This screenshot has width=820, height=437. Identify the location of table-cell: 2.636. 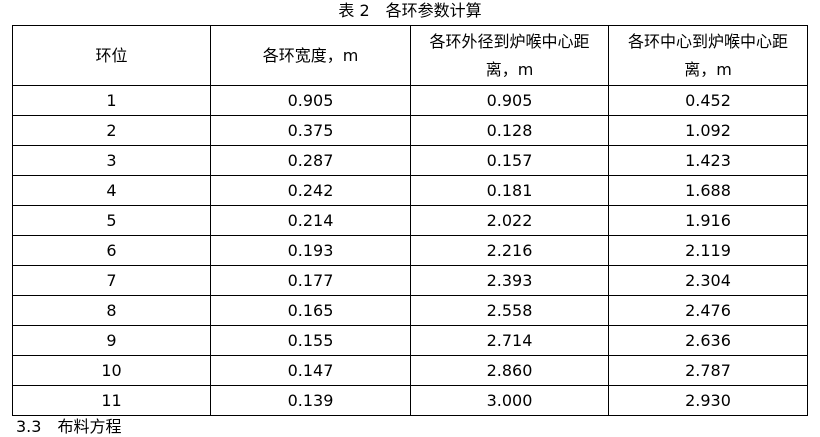
(708, 340).